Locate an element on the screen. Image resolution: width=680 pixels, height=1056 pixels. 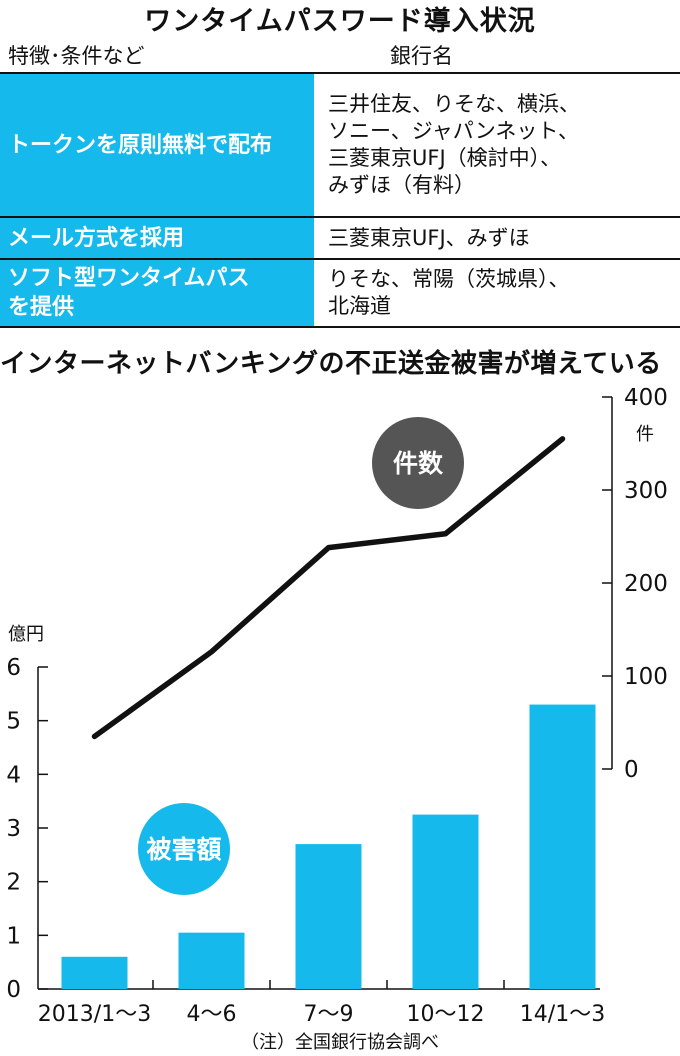
legend-count-badge is located at coordinates (418, 463).